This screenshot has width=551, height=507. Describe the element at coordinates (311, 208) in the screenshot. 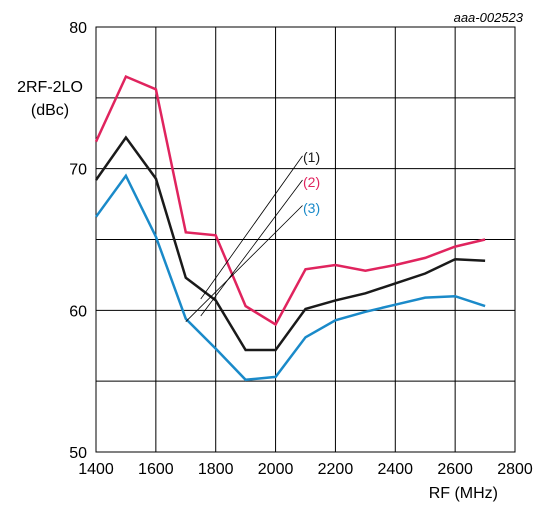

I see `series-3-annotation: (3)` at that location.